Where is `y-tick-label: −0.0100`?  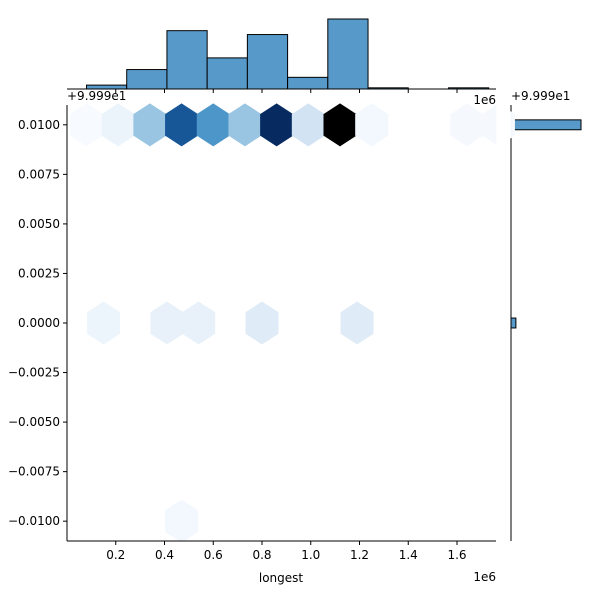
y-tick-label: −0.0100 is located at coordinates (34, 521).